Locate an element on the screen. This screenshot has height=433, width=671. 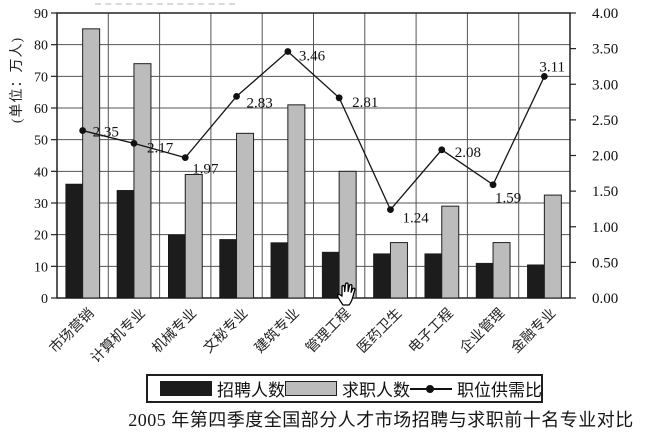
category-label: 计算机专业 is located at coordinates (118, 336).